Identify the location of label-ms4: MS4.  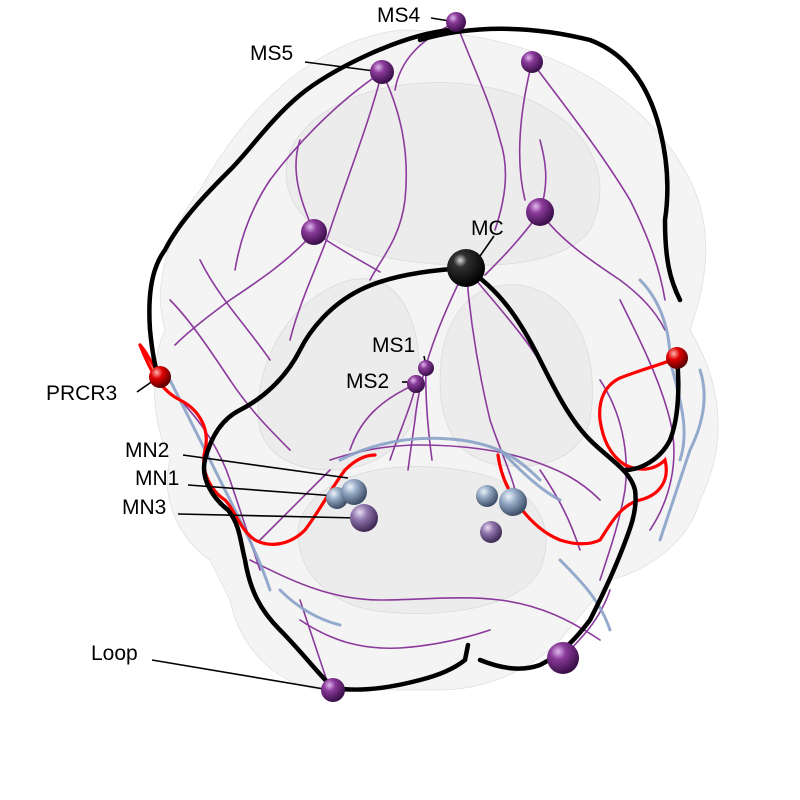
(399, 15).